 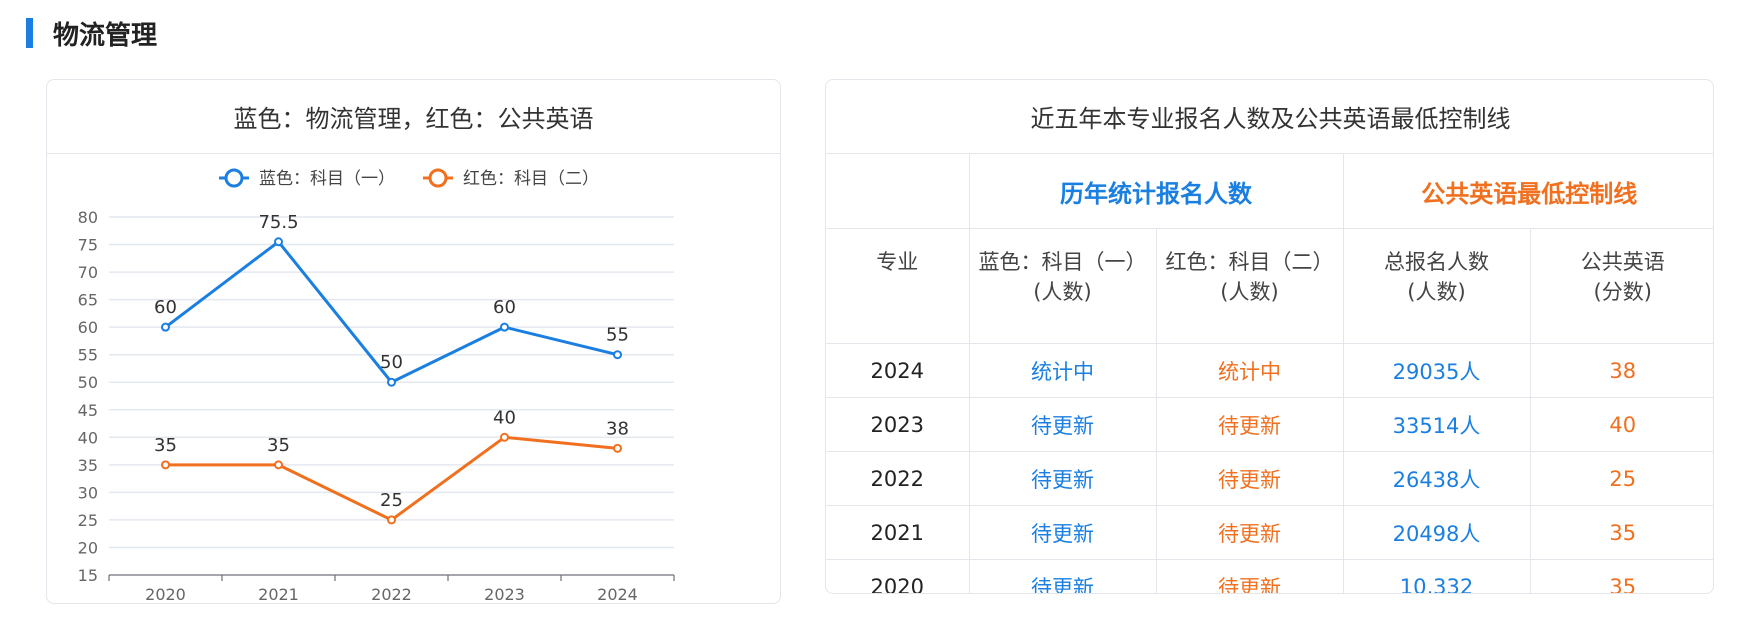 I want to click on table-row: 2021 待更新 待更新 20498人 35, so click(x=1269, y=532).